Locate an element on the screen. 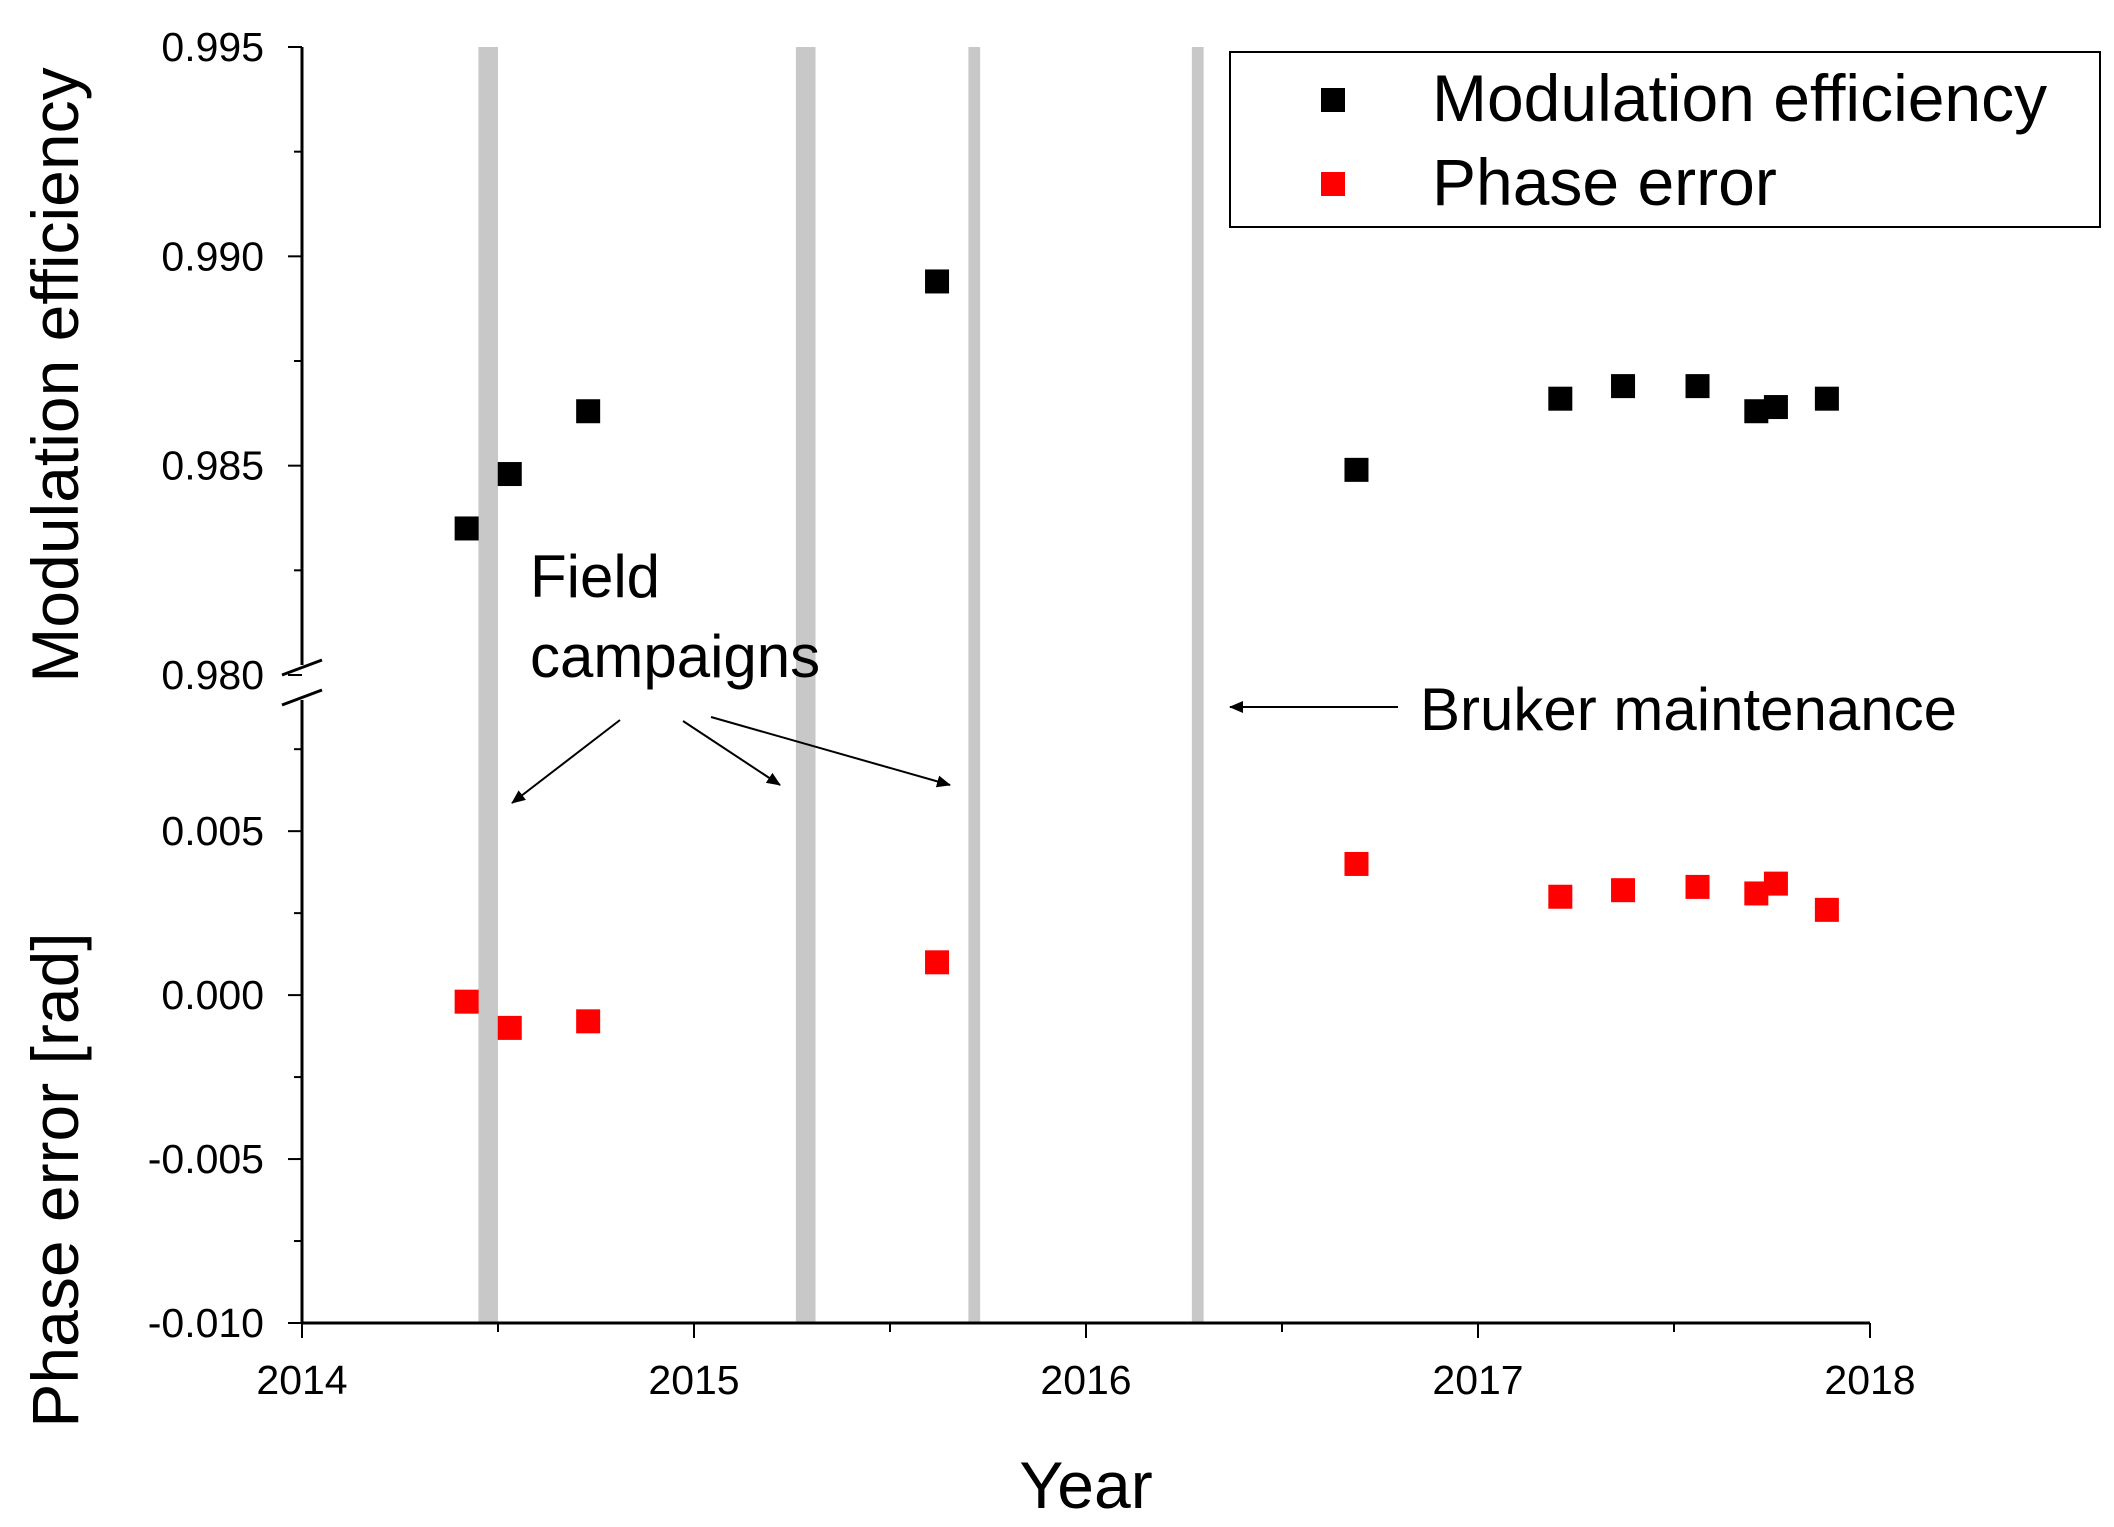  x-axis-label: Year is located at coordinates (1085, 1485).